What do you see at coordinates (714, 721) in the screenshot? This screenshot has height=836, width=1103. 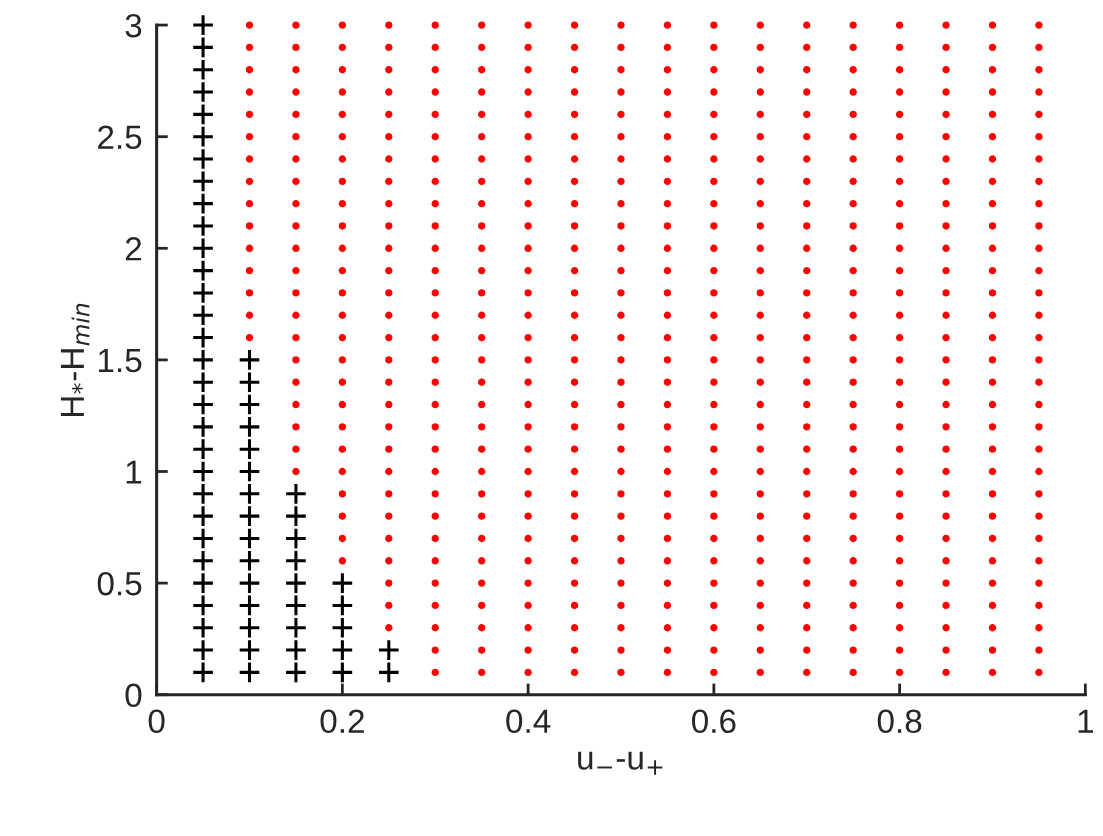 I see `x-tick-label: 0.6` at bounding box center [714, 721].